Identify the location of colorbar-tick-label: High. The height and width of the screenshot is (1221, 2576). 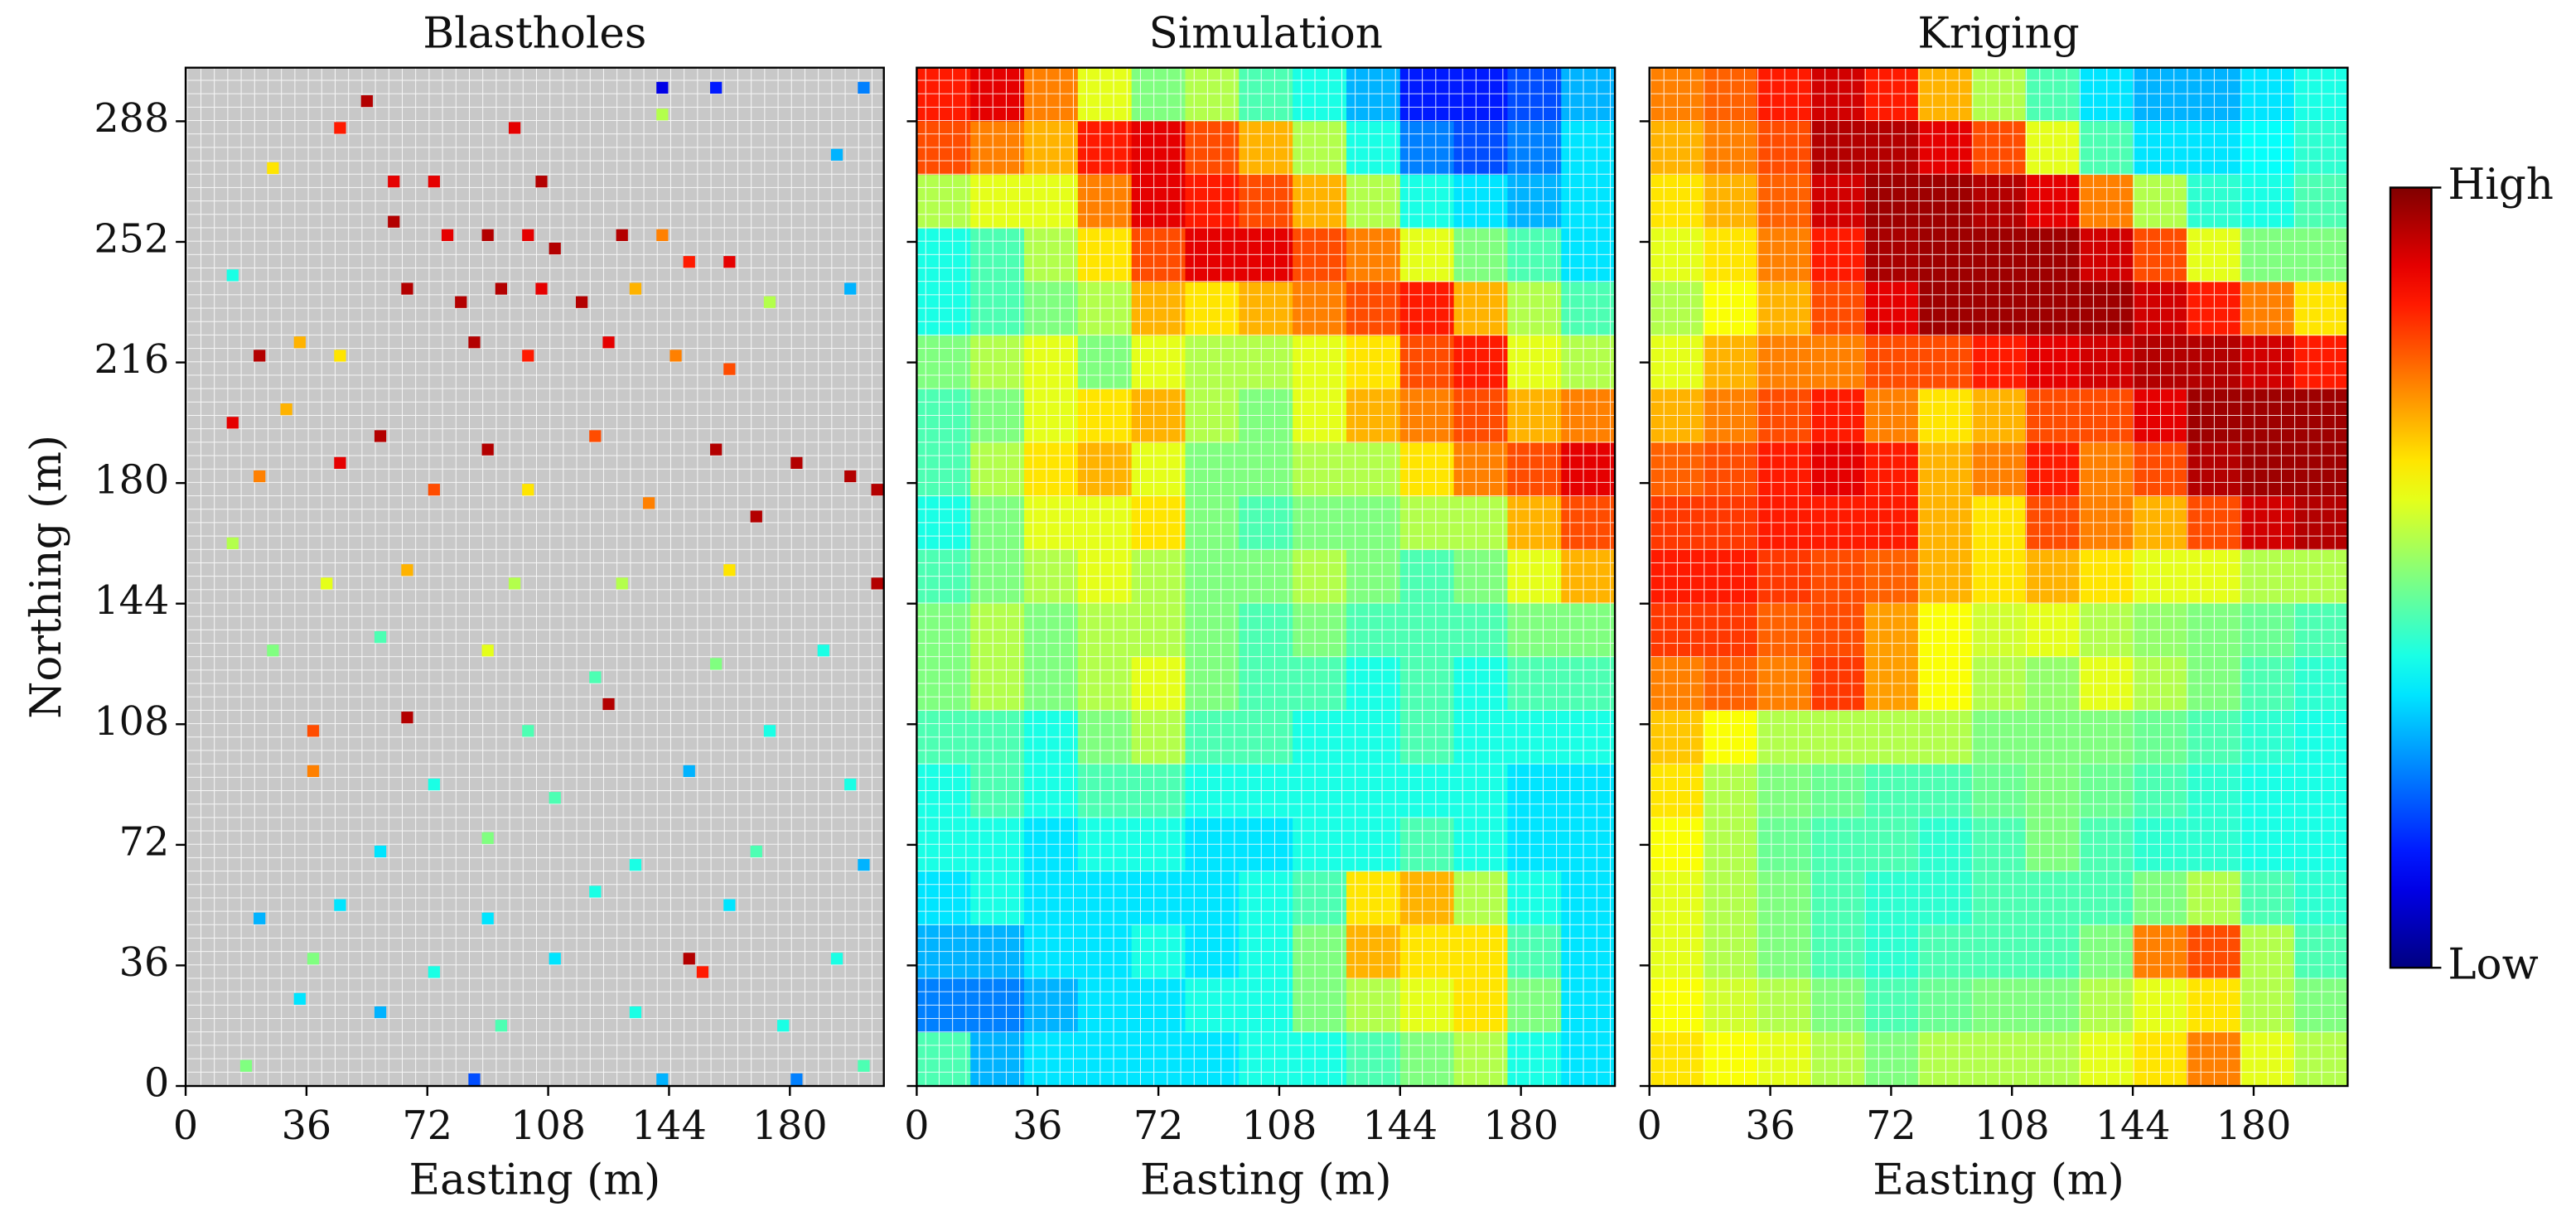
(2501, 185).